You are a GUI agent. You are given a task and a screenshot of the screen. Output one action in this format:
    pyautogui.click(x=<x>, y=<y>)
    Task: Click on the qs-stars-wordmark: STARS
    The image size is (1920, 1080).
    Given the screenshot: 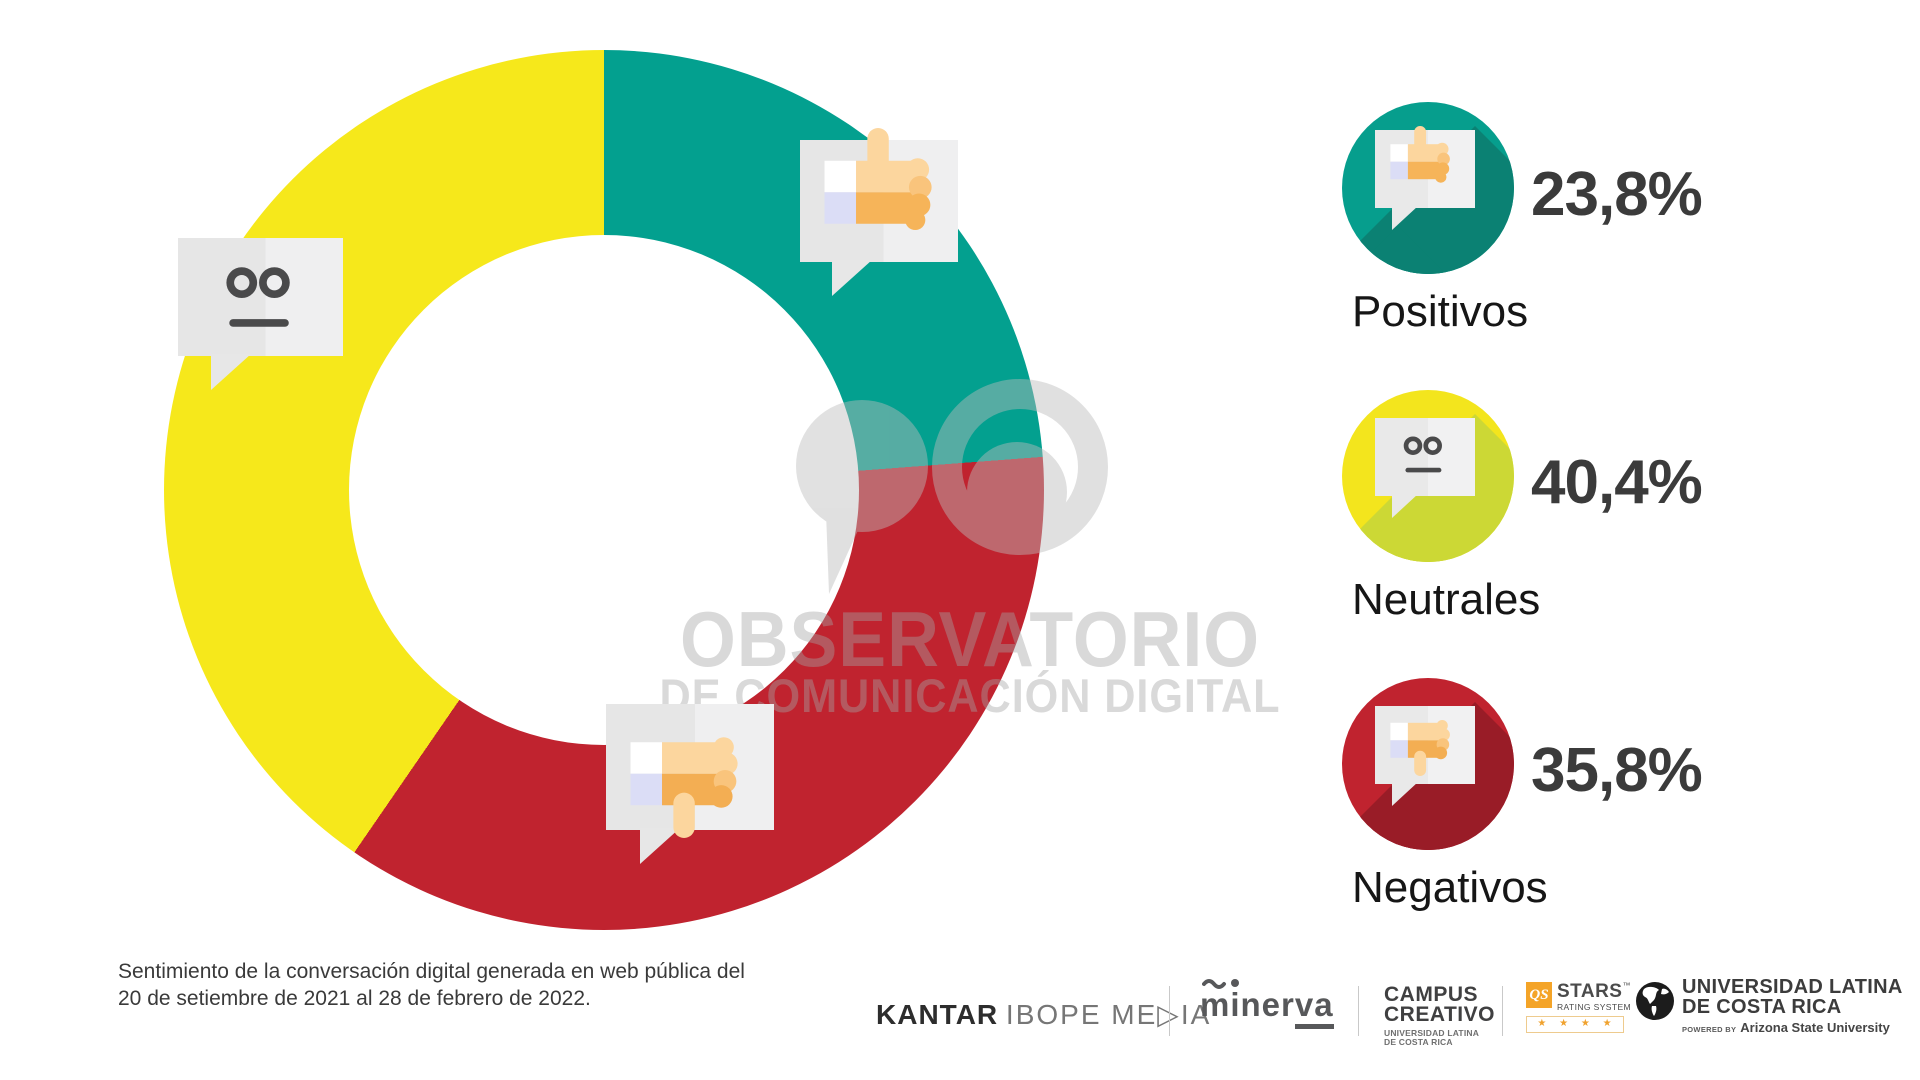 What is the action you would take?
    pyautogui.click(x=1590, y=991)
    